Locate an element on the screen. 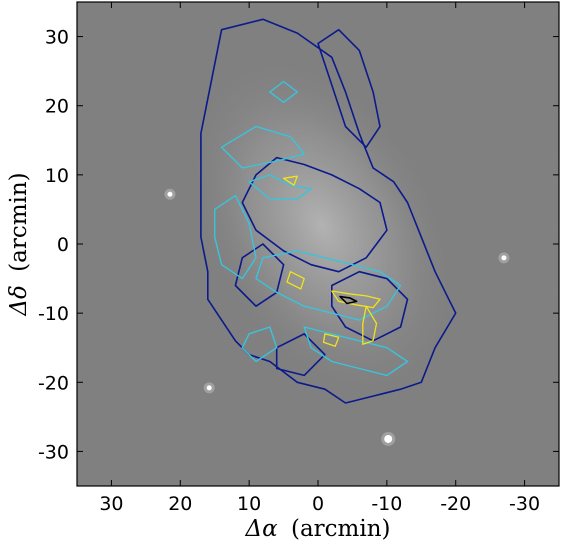 This screenshot has height=546, width=562. y-tick-label: -20 is located at coordinates (53, 383).